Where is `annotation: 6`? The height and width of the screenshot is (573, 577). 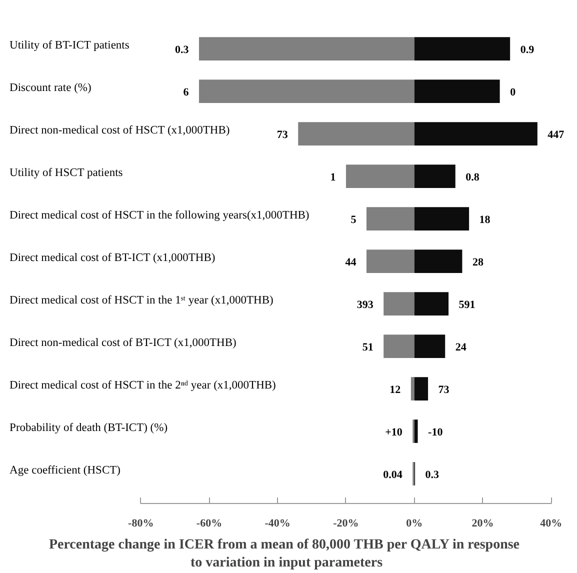 annotation: 6 is located at coordinates (186, 92).